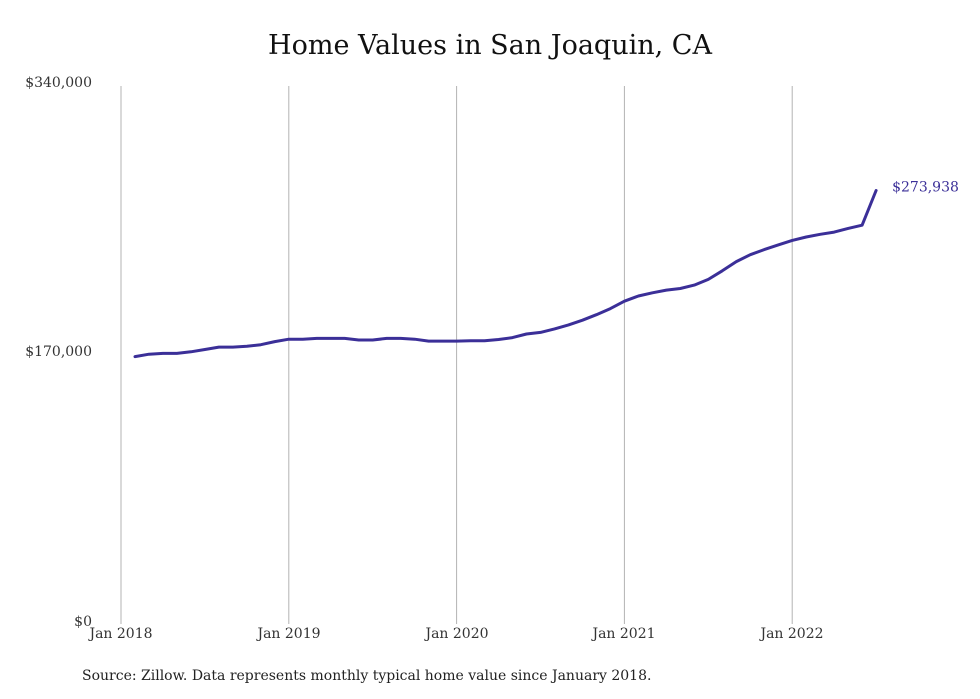 This screenshot has width=980, height=699. What do you see at coordinates (58, 83) in the screenshot?
I see `y-tick-label-max: $340,000` at bounding box center [58, 83].